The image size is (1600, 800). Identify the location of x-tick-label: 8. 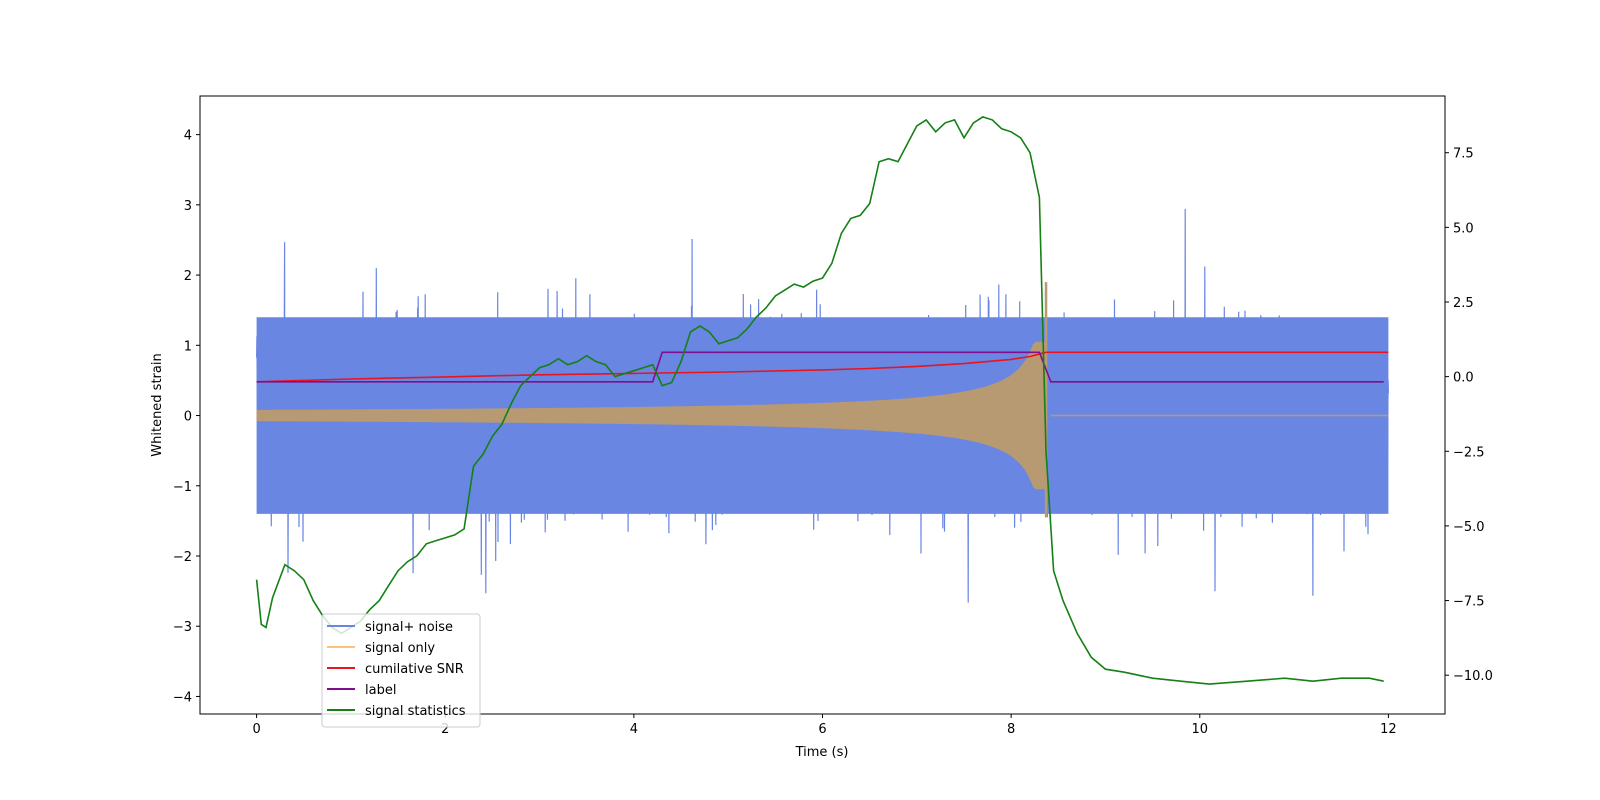
(1011, 729).